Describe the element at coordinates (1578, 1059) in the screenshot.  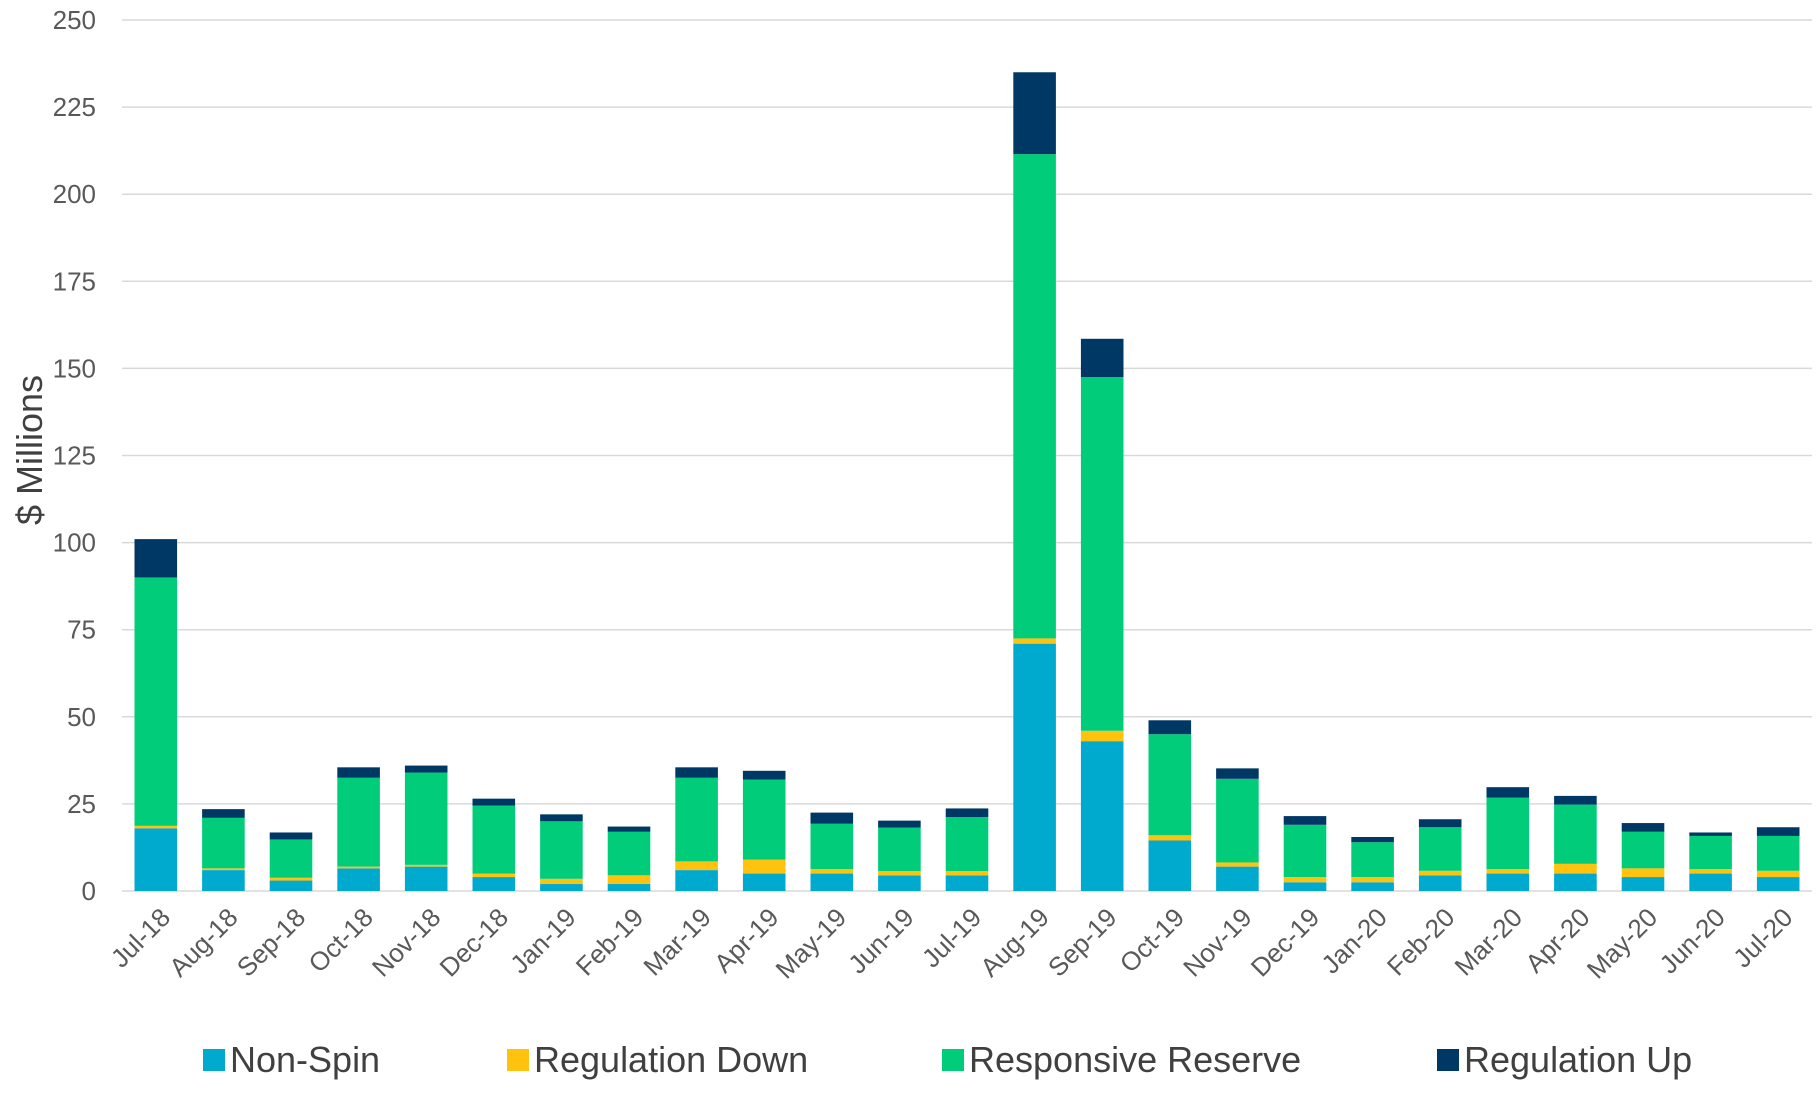
I see `legend-label: Regulation Up` at that location.